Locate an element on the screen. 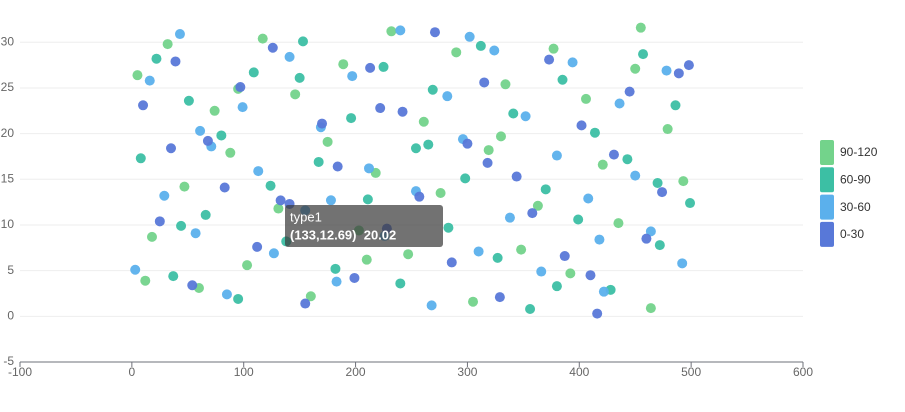  legend: 90-120 60-90 30-60 0-30 is located at coordinates (849, 193).